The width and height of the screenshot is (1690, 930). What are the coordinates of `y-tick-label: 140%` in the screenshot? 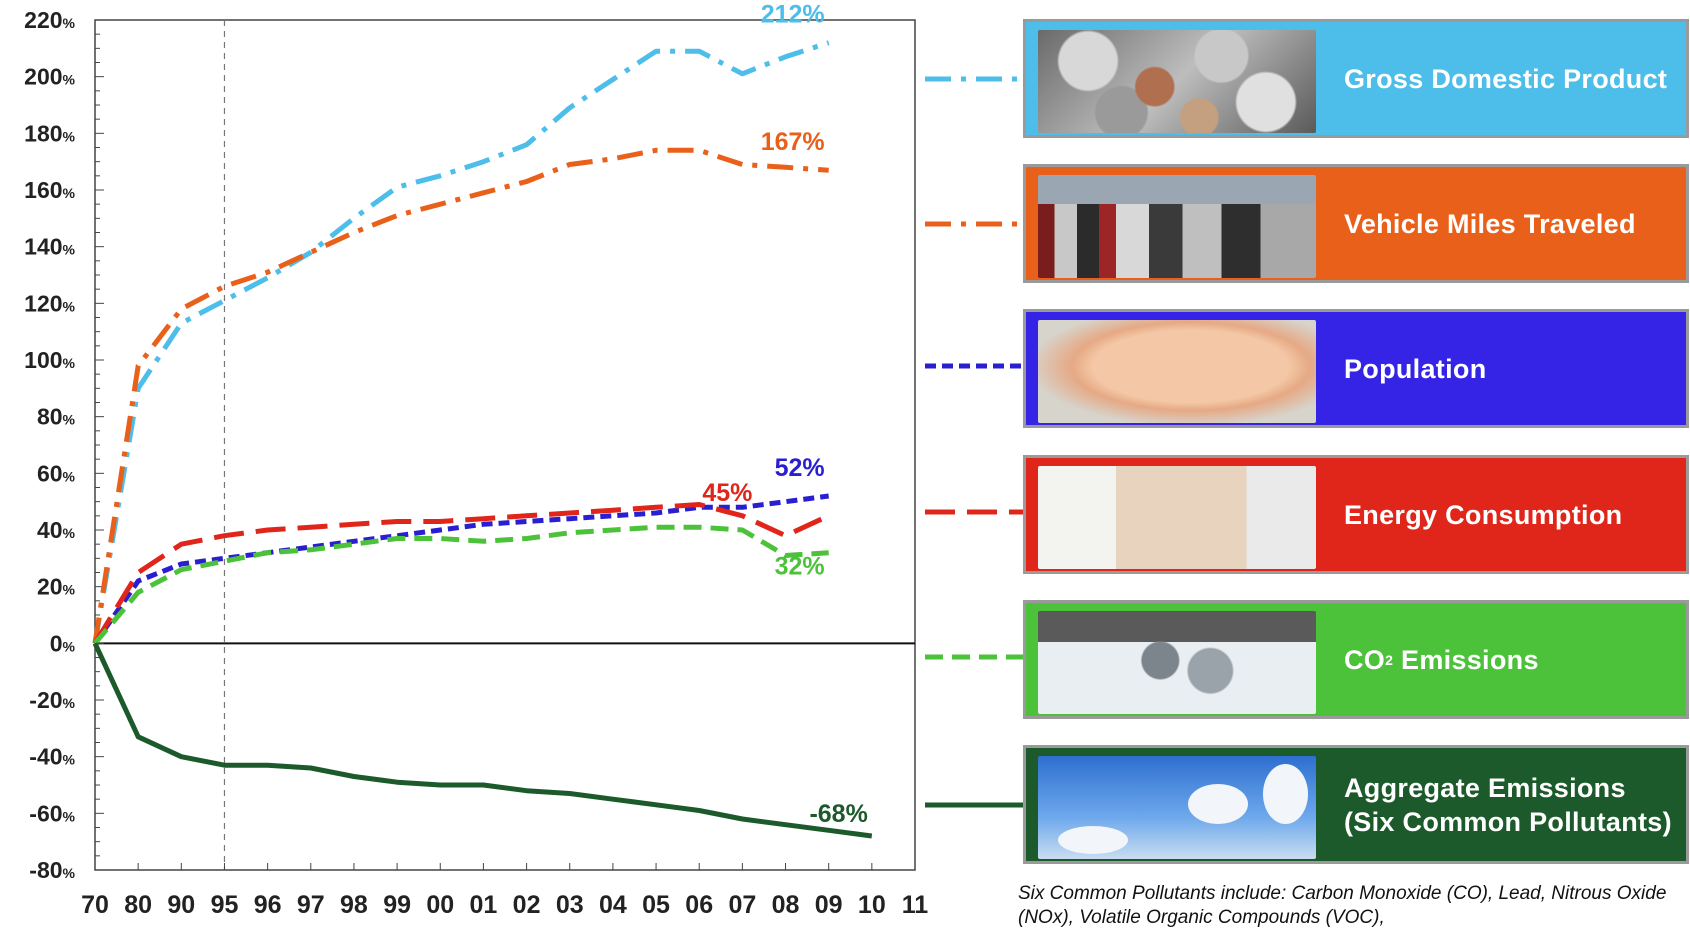 It's located at (49, 247).